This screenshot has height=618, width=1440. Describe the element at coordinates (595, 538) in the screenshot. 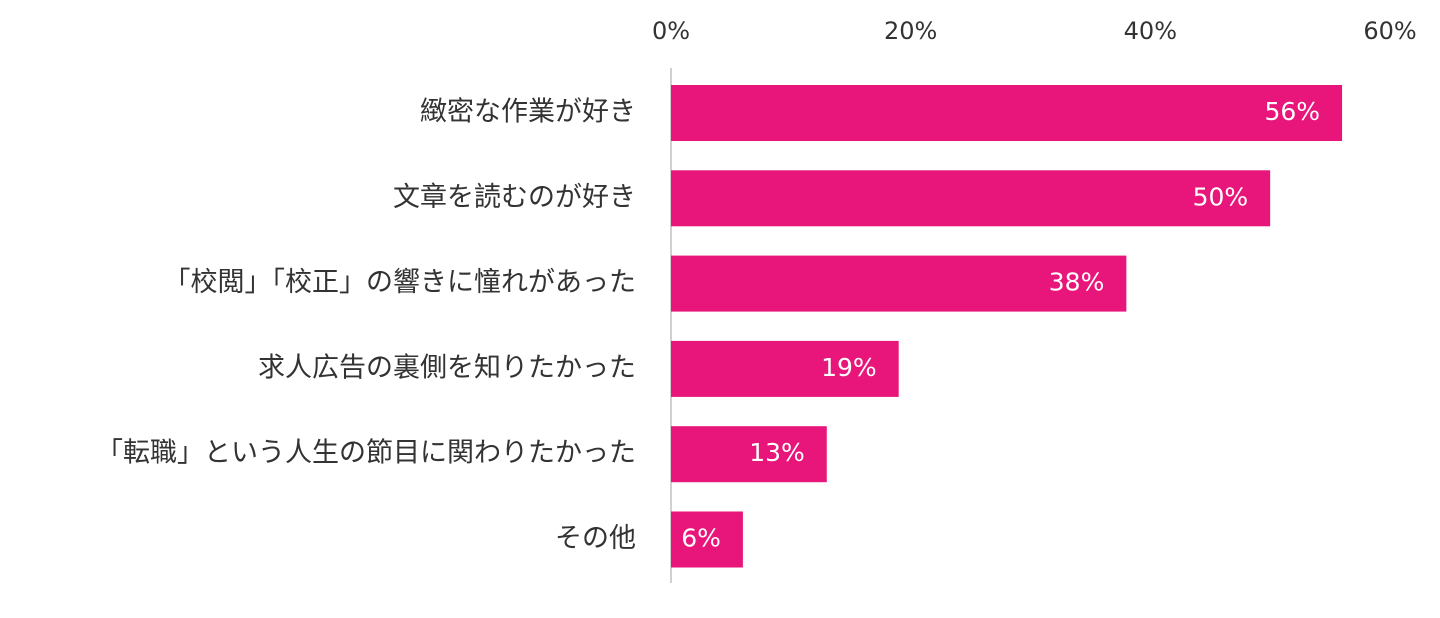

I see `category-label: その他` at that location.